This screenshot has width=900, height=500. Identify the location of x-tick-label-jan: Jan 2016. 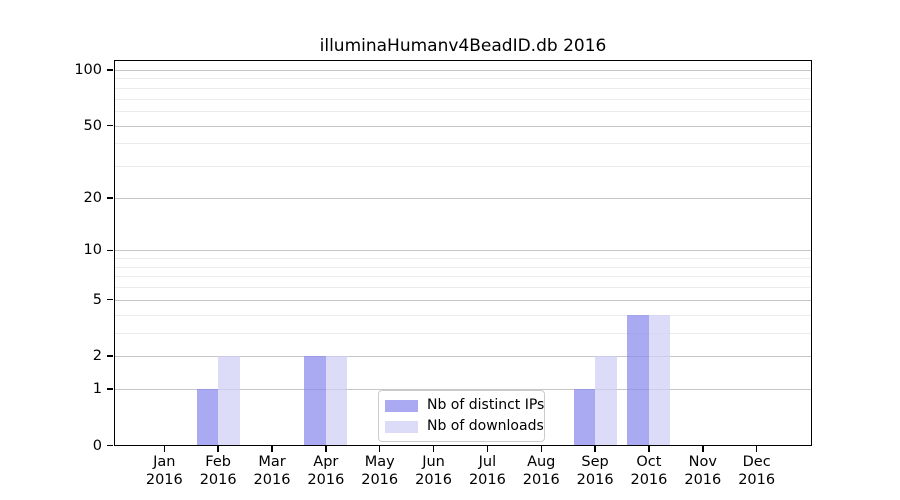
(164, 471).